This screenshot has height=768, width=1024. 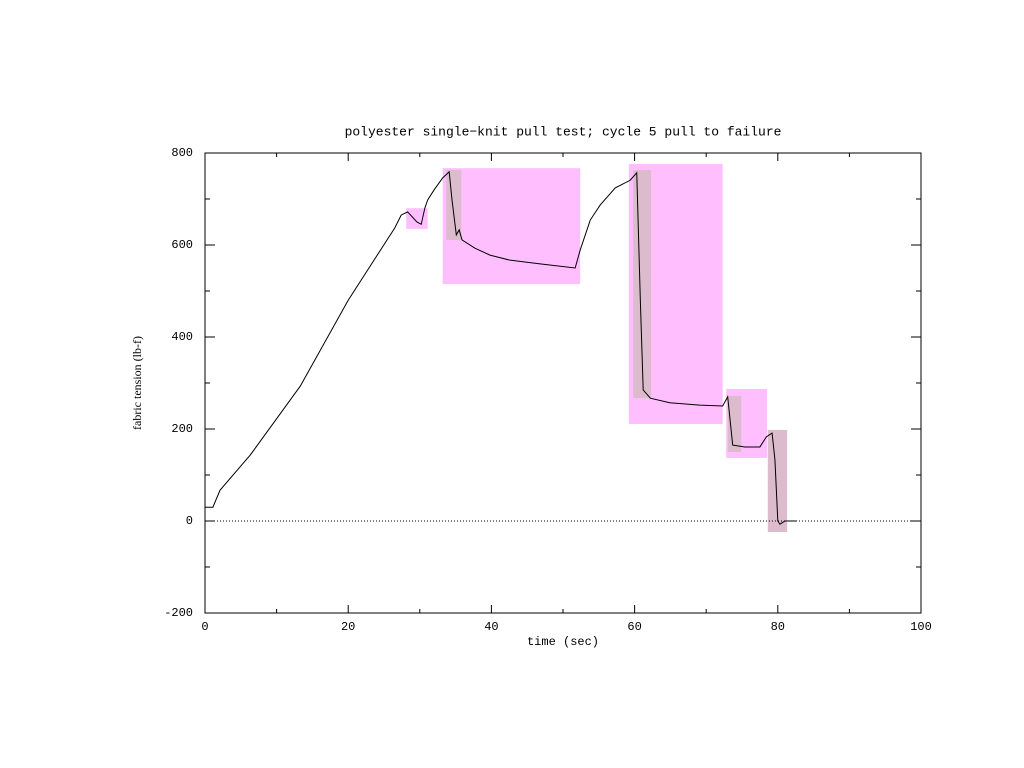 I want to click on y-tick-label: 600, so click(x=182, y=245).